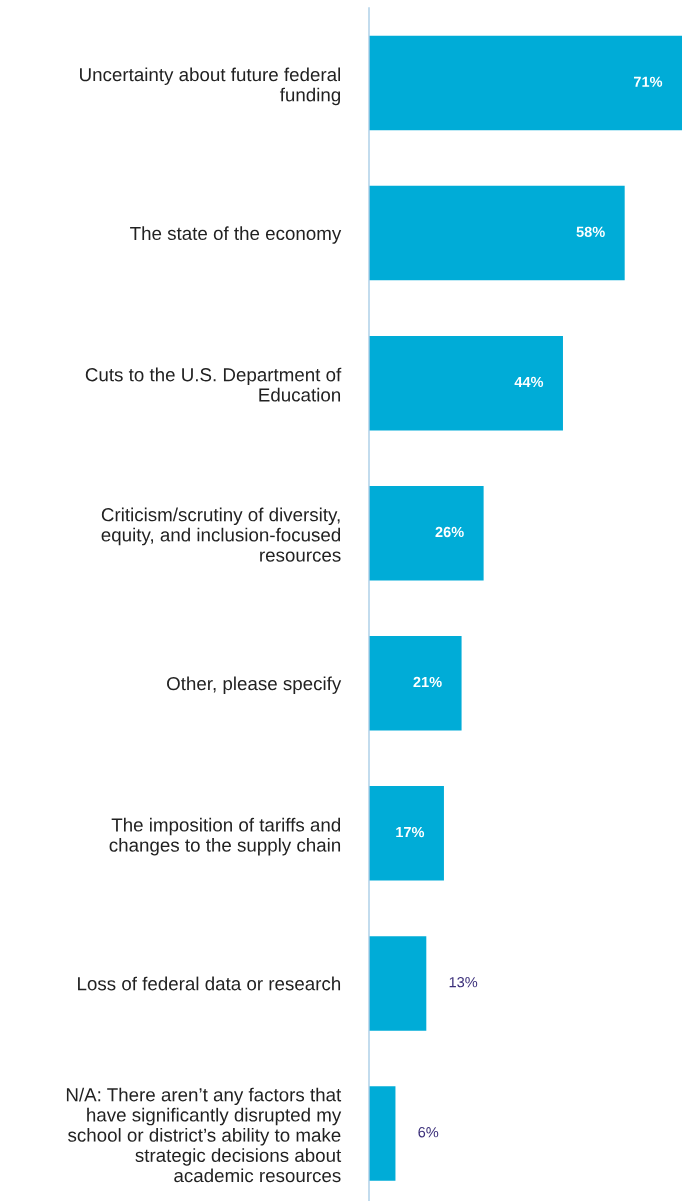 This screenshot has height=1201, width=682. Describe the element at coordinates (427, 682) in the screenshot. I see `data-label: 21%` at that location.